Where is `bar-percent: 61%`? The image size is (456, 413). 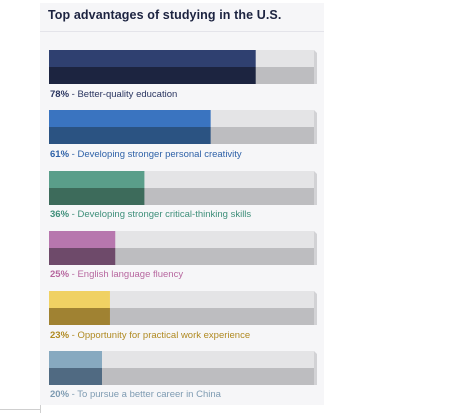 bar-percent: 61% is located at coordinates (60, 154).